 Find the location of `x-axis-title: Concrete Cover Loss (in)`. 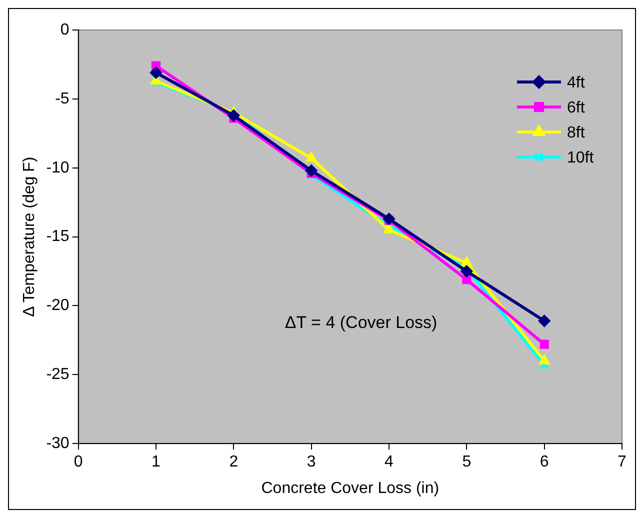

x-axis-title: Concrete Cover Loss (in) is located at coordinates (350, 488).